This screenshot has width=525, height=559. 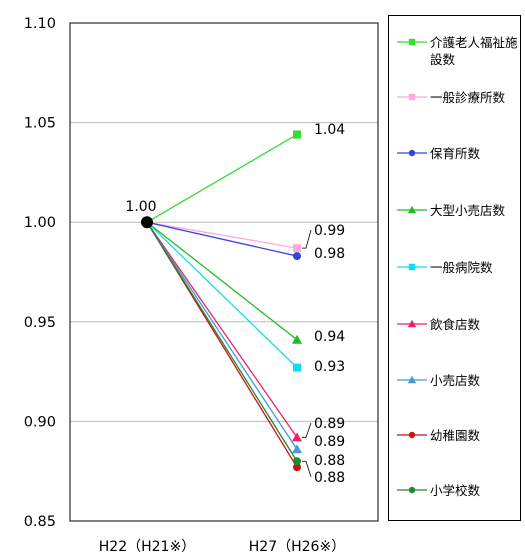 I want to click on legend-label: 介護老人福祉施設数, so click(x=474, y=51).